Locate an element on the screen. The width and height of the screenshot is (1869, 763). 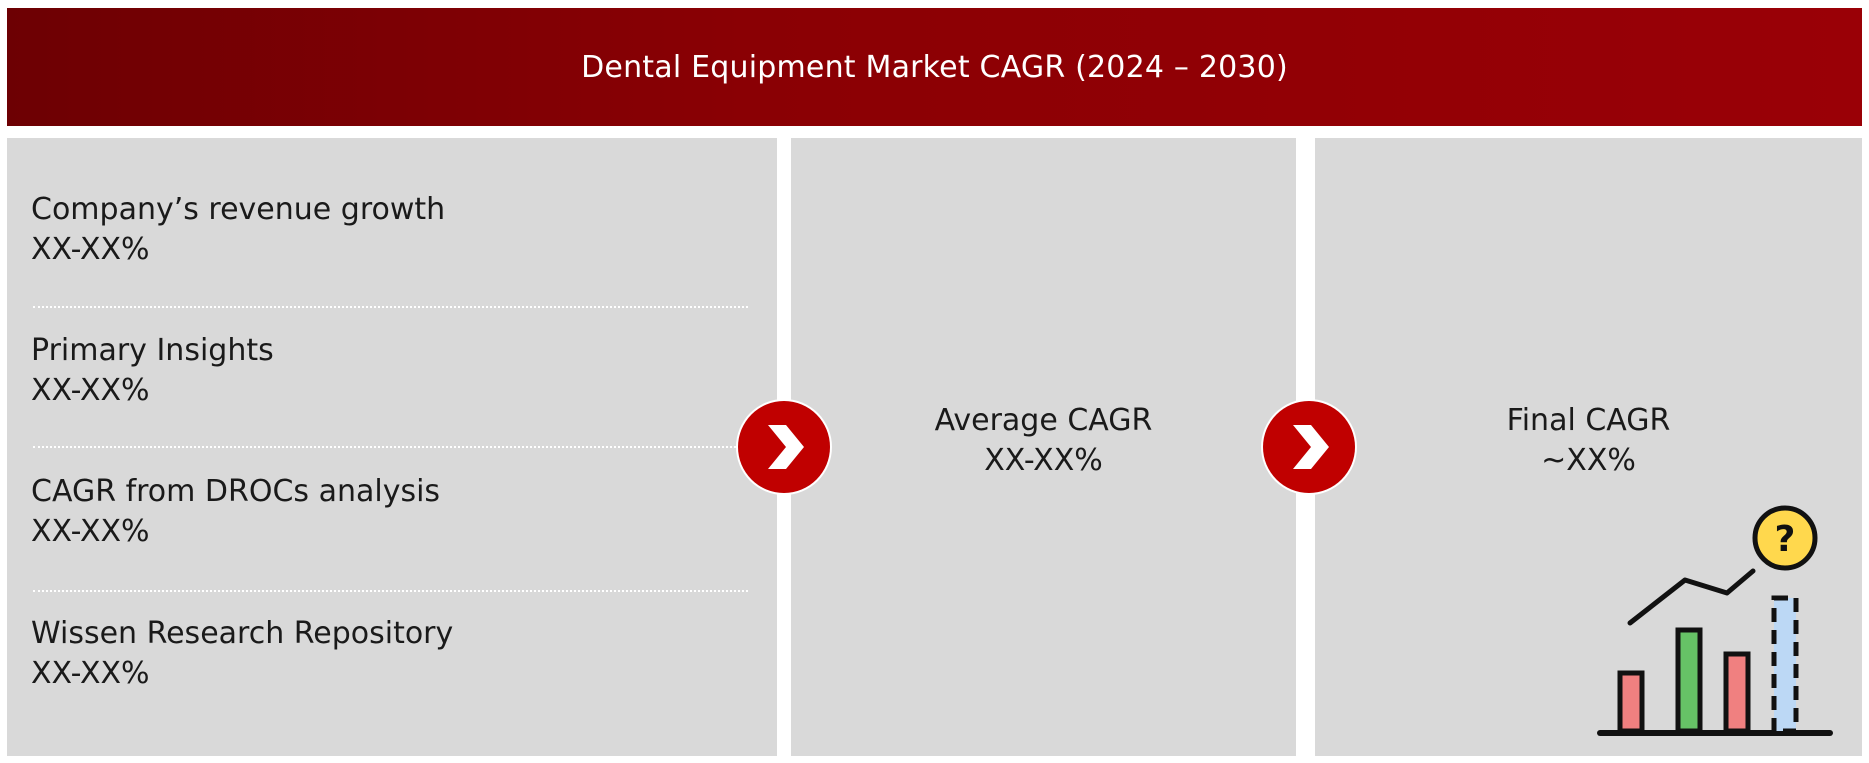
source-label: Wissen Research Repository is located at coordinates (242, 633).